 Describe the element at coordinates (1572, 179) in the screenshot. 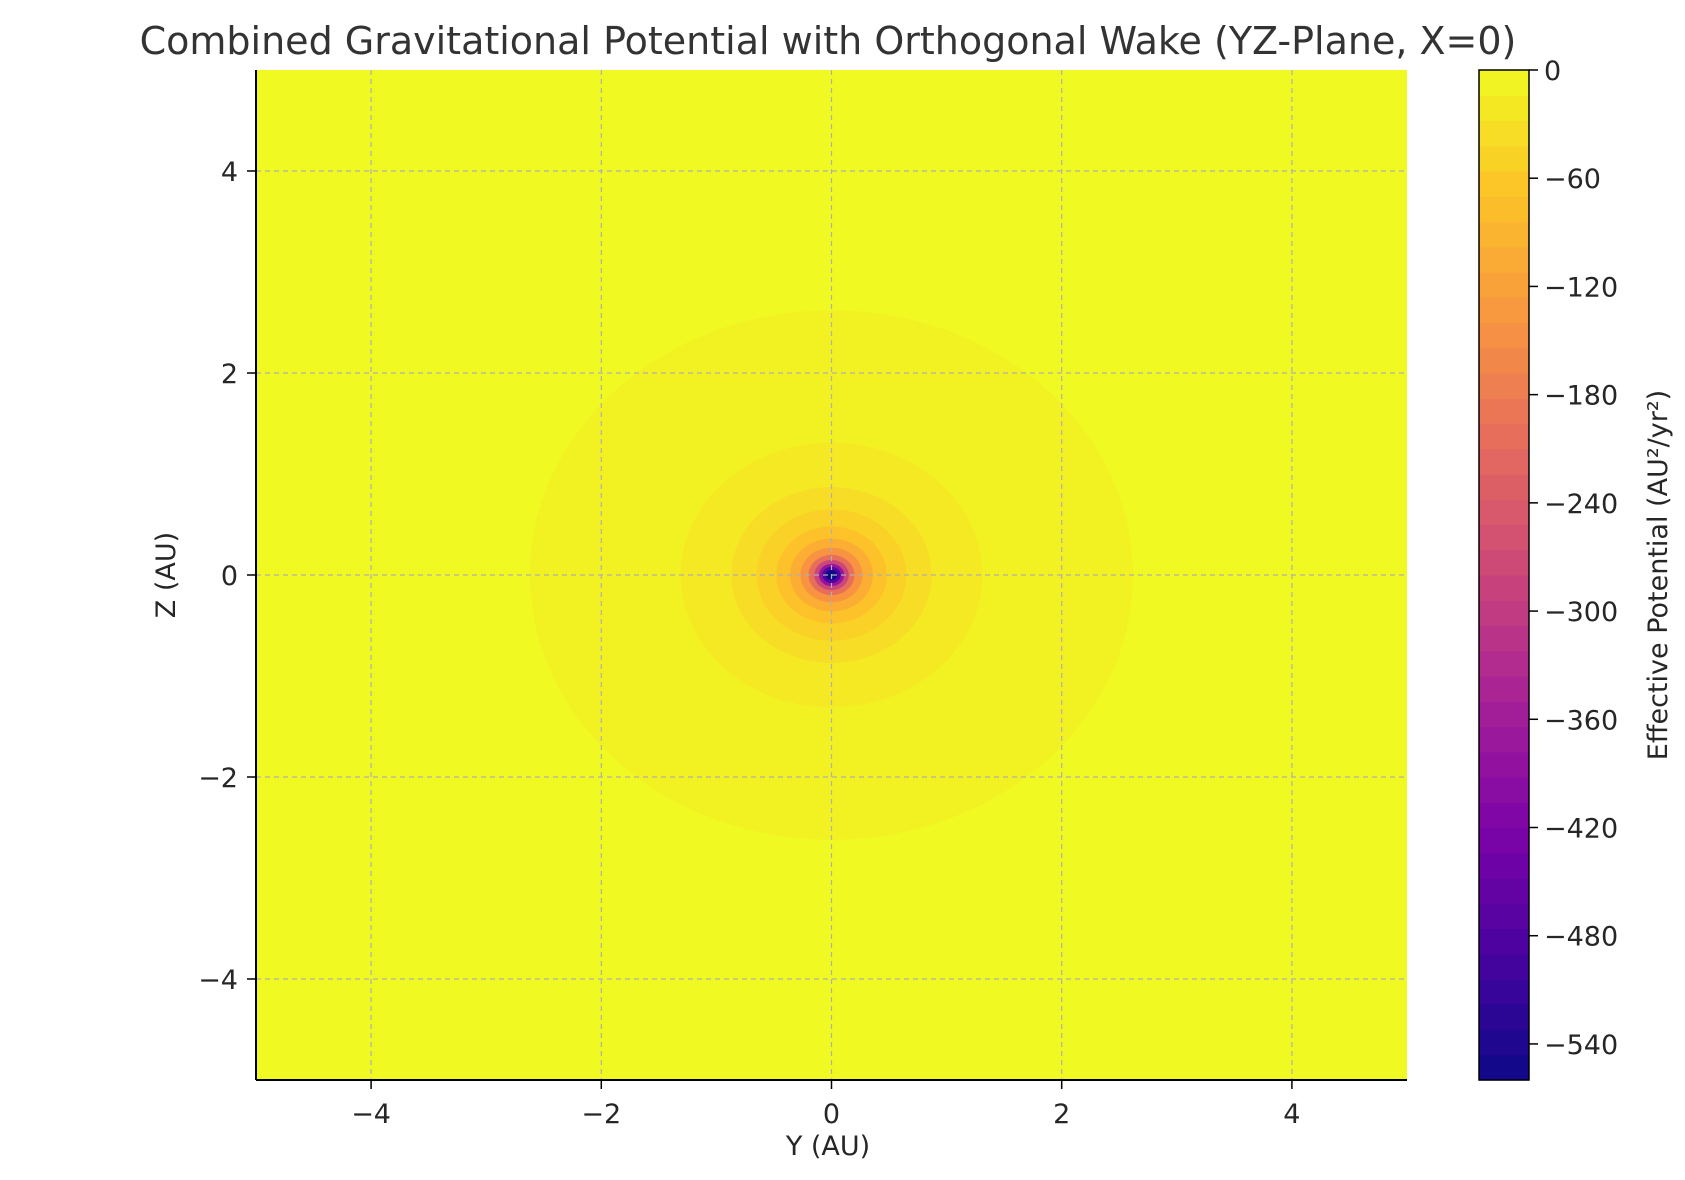

I see `colorbar-tick-label: −60` at that location.